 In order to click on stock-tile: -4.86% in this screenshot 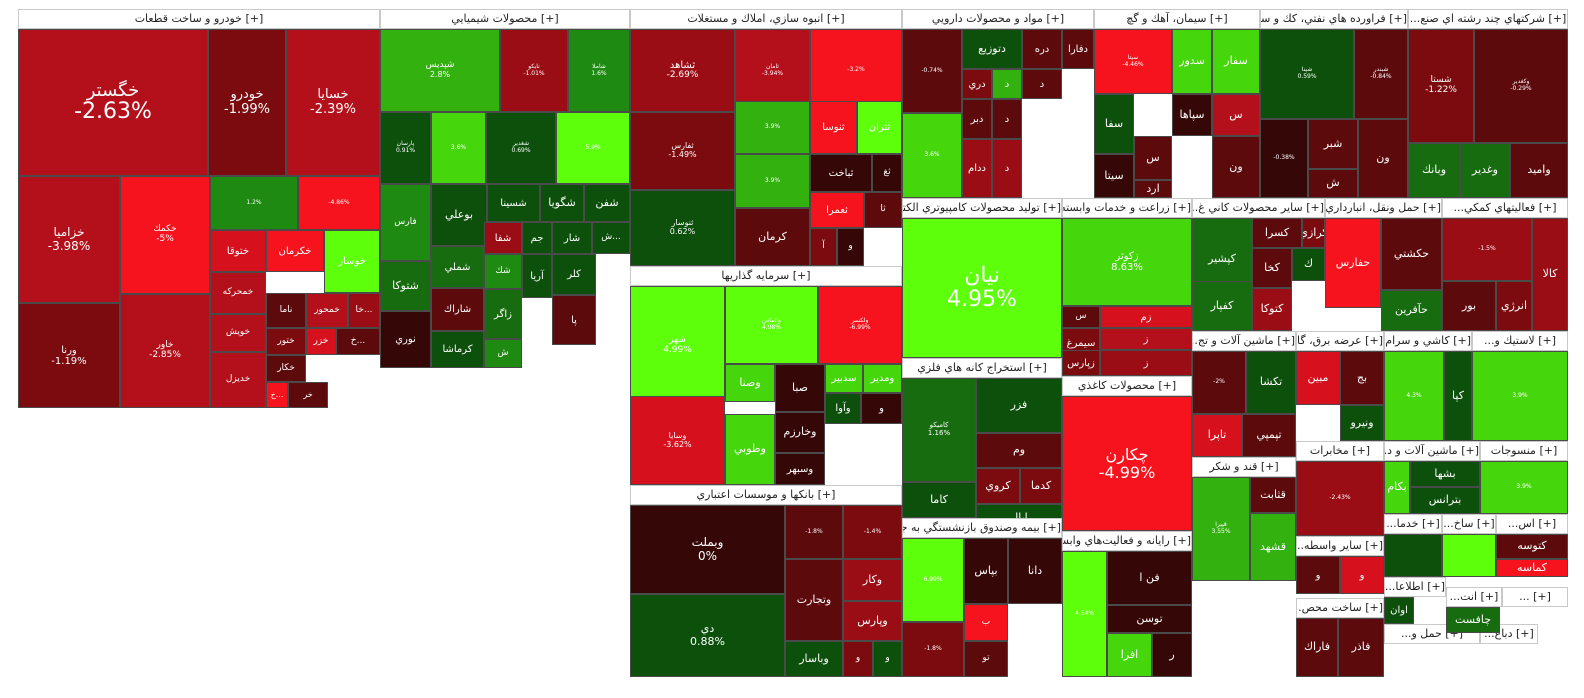, I will do `click(339, 203)`.